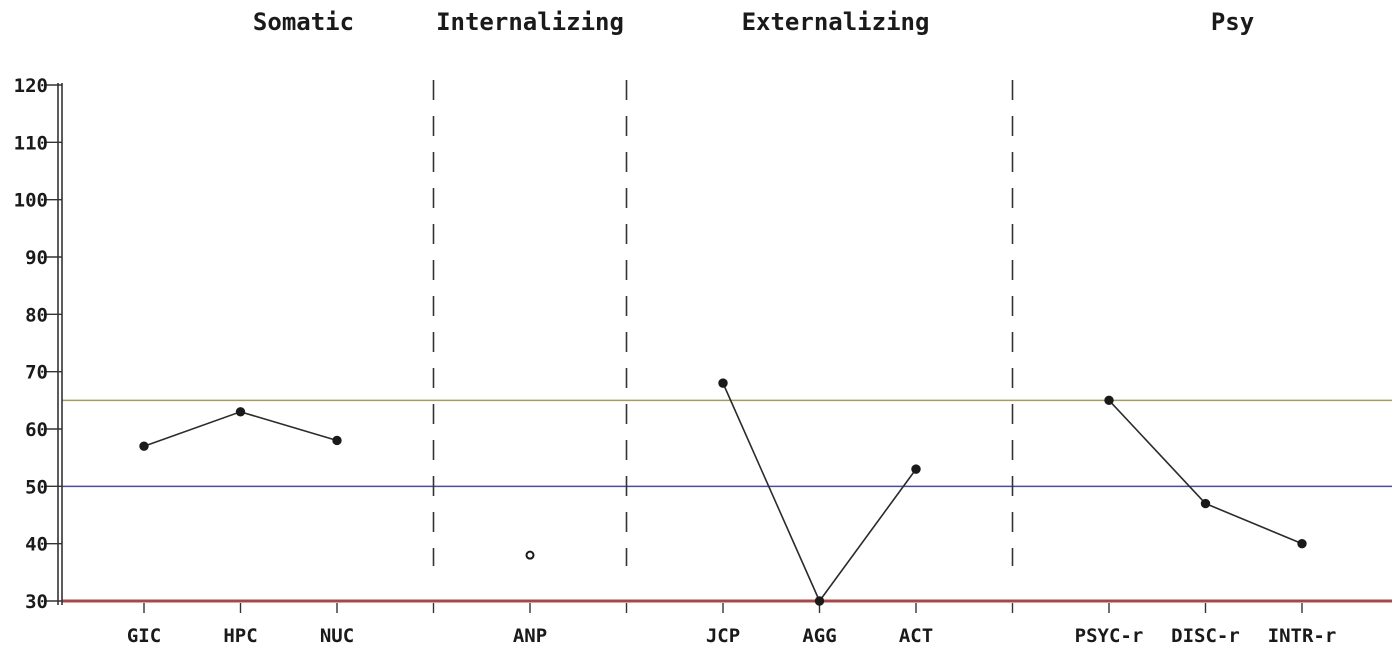  I want to click on y-tick-label: 120, so click(31, 86).